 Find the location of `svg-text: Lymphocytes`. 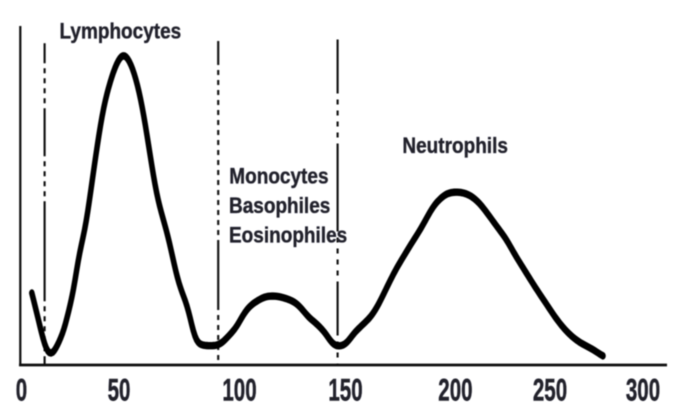

svg-text: Lymphocytes is located at coordinates (121, 31).